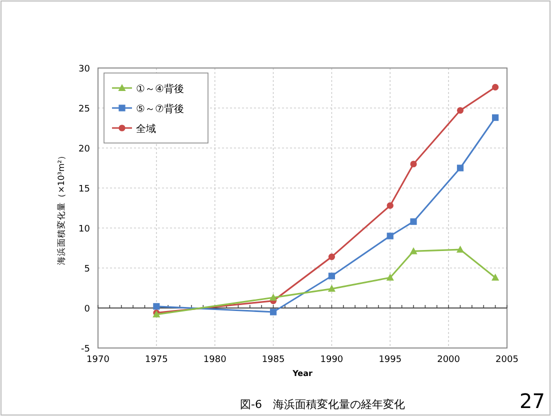 This screenshot has height=416, width=551. I want to click on text: 27, so click(532, 401).